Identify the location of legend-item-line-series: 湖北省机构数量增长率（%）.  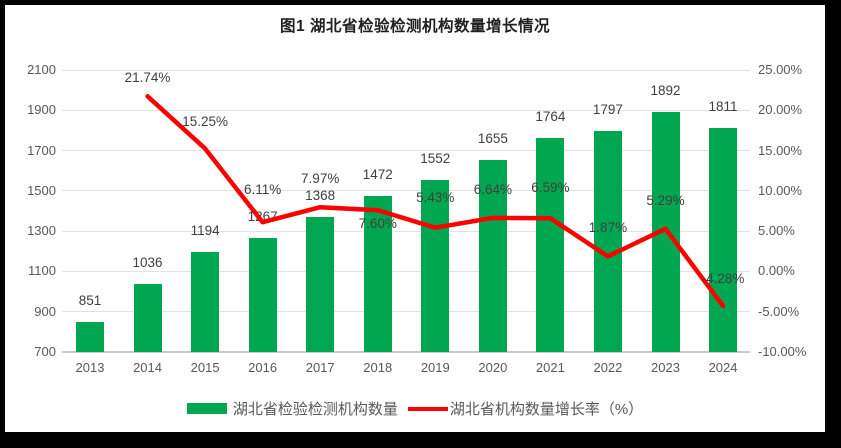
(520, 408).